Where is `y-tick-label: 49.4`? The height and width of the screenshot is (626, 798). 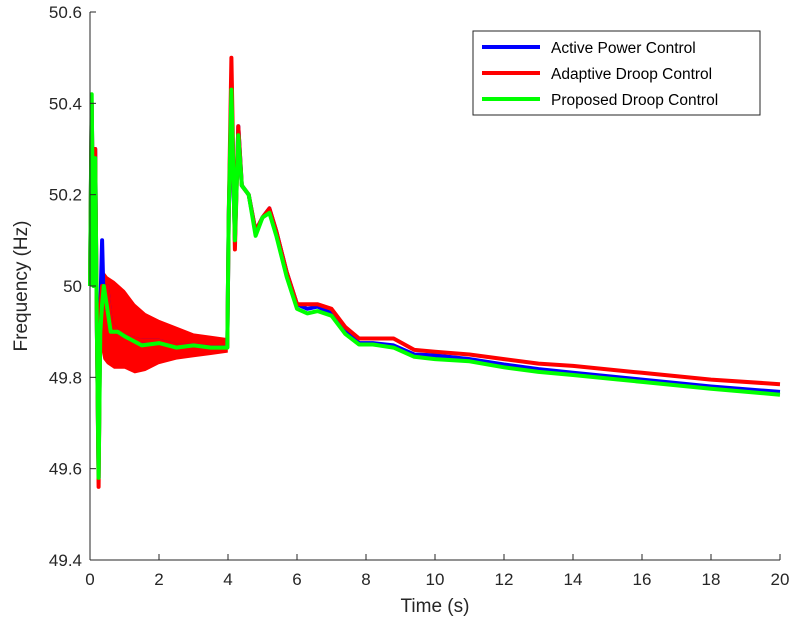
y-tick-label: 49.4 is located at coordinates (65, 560).